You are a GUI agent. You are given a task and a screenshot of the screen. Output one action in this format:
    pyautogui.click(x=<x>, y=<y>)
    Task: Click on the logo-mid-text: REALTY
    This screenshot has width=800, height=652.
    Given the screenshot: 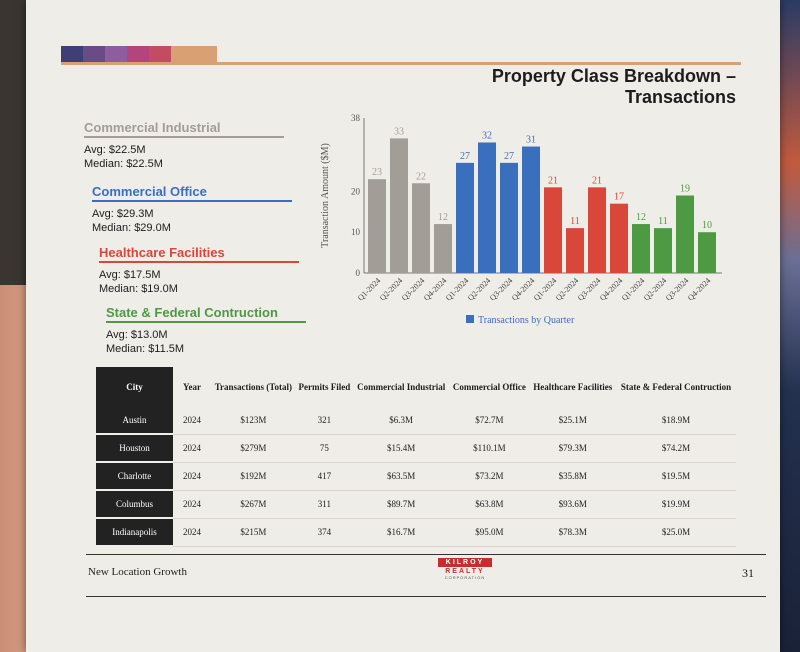 What is the action you would take?
    pyautogui.click(x=465, y=571)
    